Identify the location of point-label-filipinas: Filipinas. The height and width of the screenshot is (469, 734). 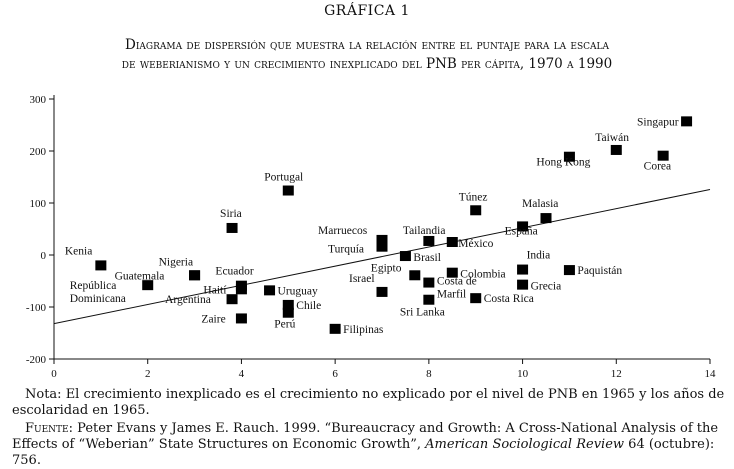
(363, 330).